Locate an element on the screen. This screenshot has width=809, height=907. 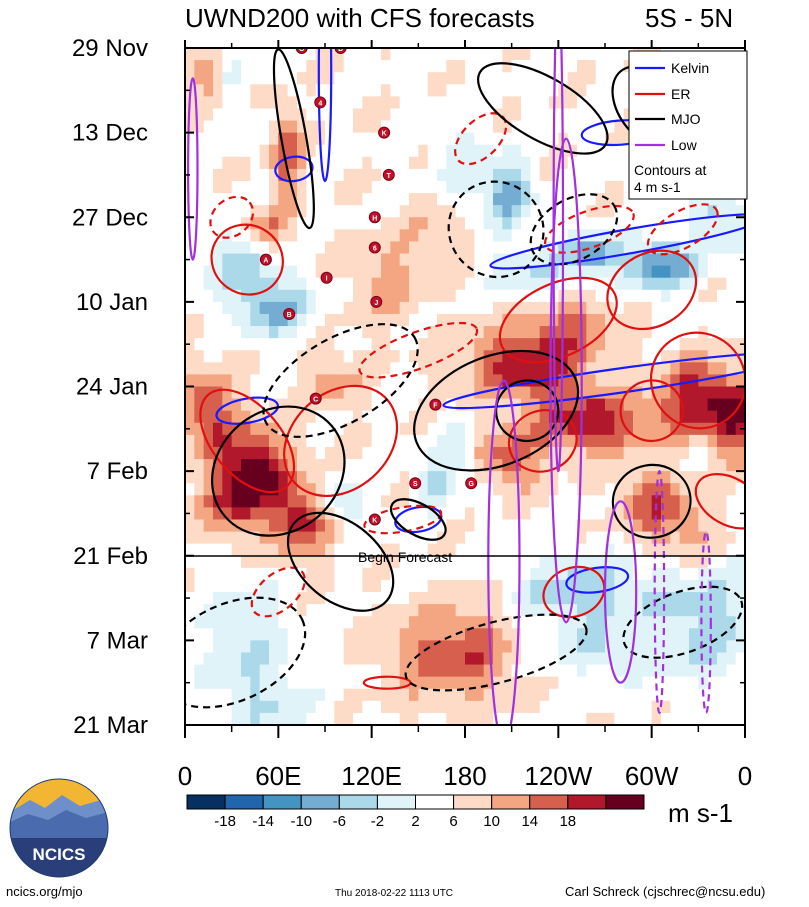
cyclone-label: K is located at coordinates (384, 134).